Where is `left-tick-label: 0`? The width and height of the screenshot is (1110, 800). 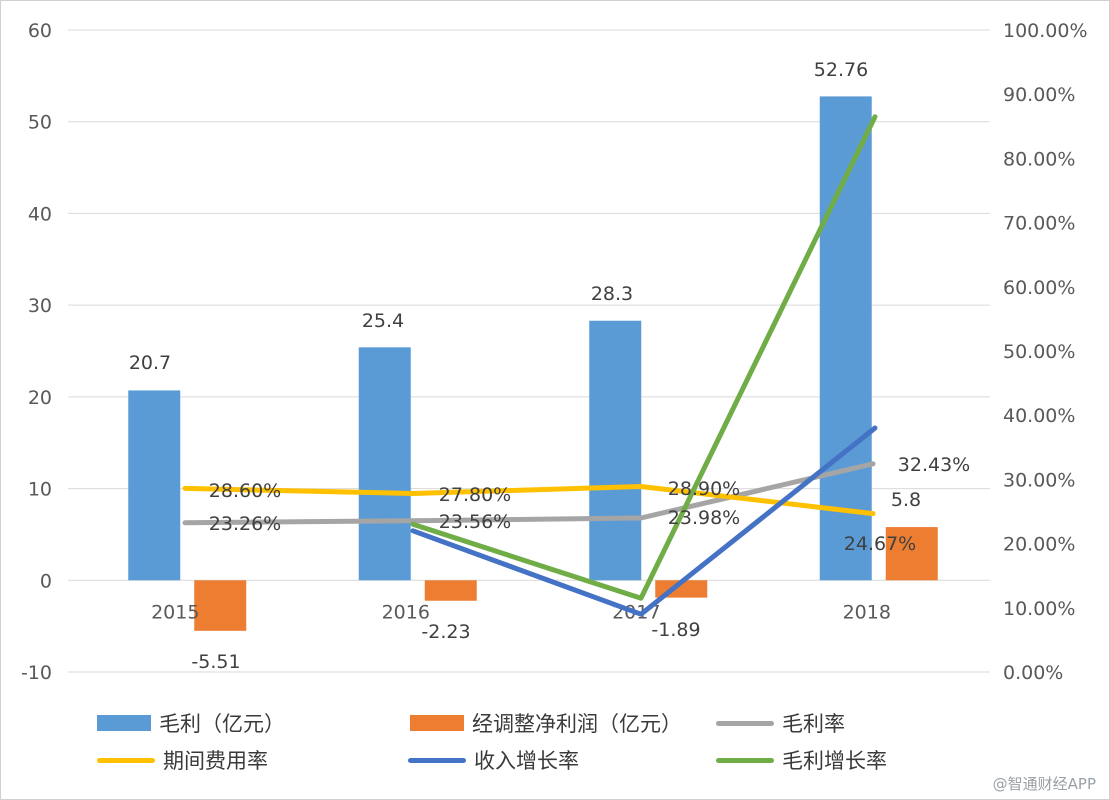 left-tick-label: 0 is located at coordinates (46, 581).